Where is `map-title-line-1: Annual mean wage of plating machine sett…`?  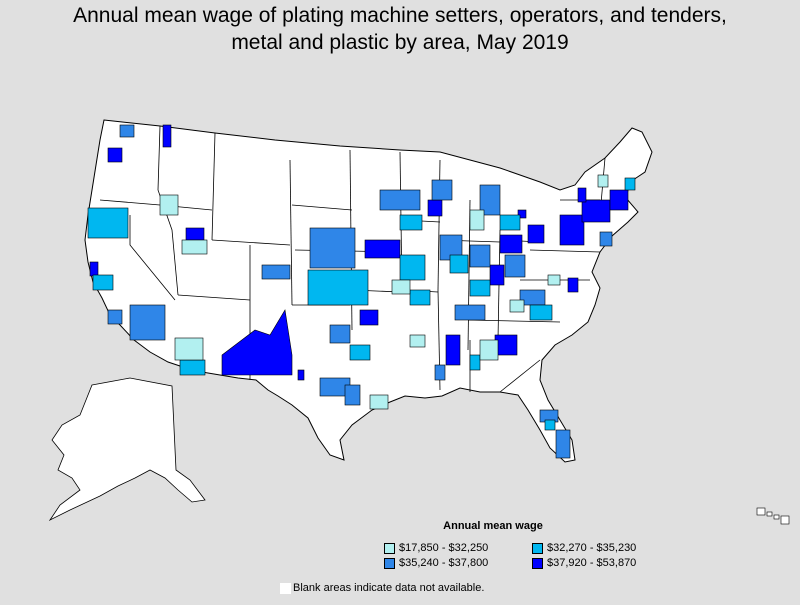
map-title-line-1: Annual mean wage of plating machine sett… is located at coordinates (400, 15).